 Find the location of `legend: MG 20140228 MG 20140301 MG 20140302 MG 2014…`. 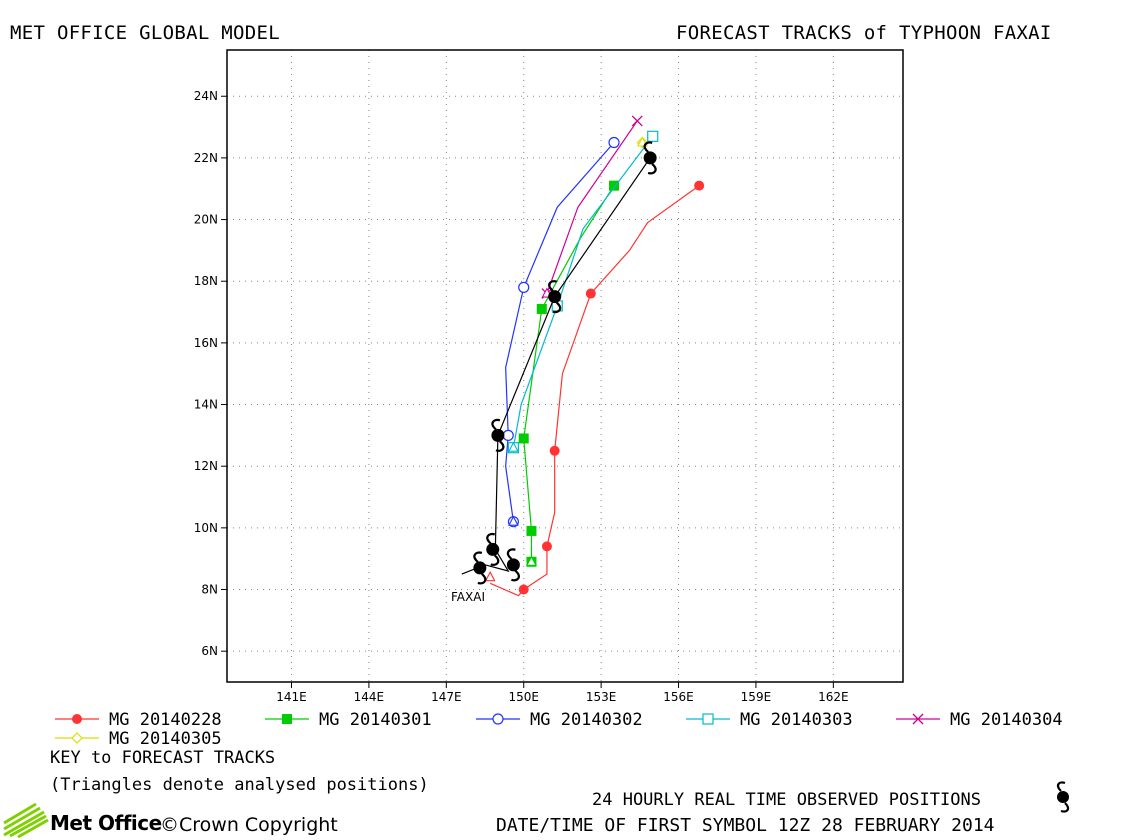

legend: MG 20140228 MG 20140301 MG 20140302 MG 2014… is located at coordinates (559, 729).